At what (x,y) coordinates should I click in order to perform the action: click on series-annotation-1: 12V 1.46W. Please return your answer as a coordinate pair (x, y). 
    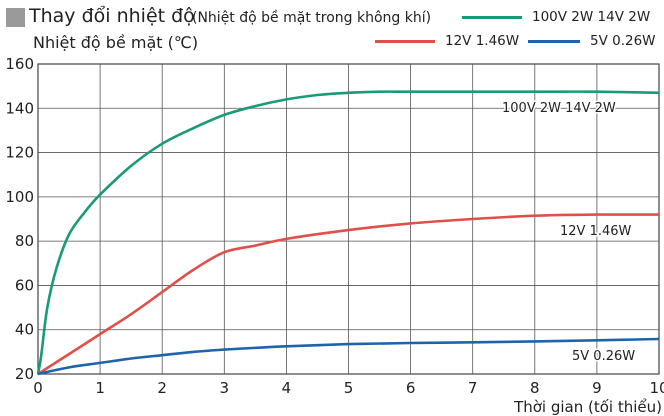
    Looking at the image, I should click on (596, 231).